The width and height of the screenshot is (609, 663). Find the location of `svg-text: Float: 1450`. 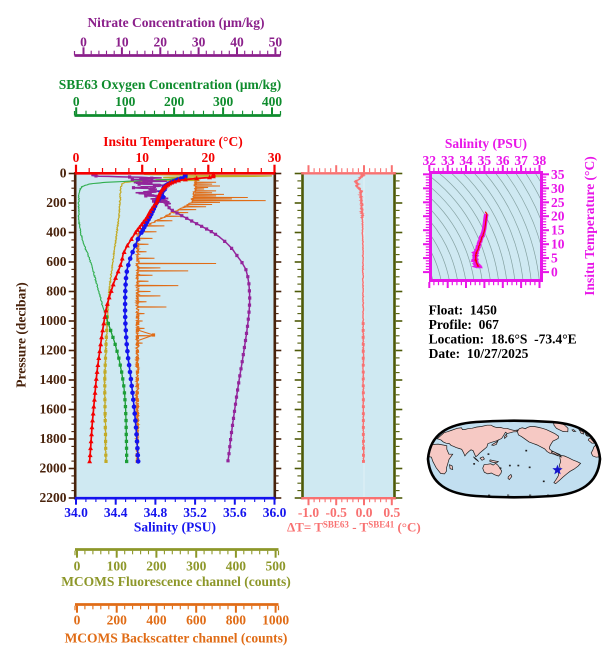

svg-text: Float: 1450 is located at coordinates (463, 310).